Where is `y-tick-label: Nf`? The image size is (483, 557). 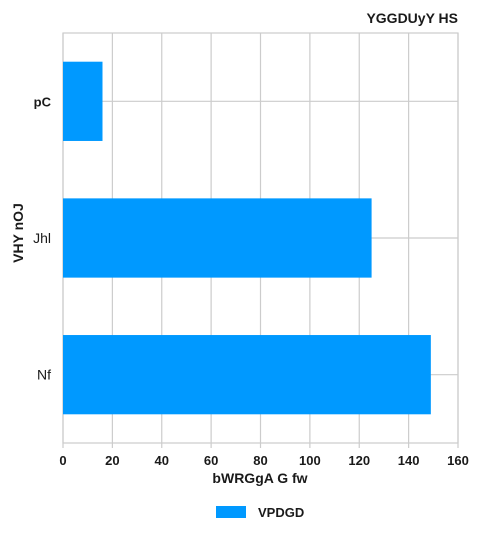
y-tick-label: Nf is located at coordinates (44, 375).